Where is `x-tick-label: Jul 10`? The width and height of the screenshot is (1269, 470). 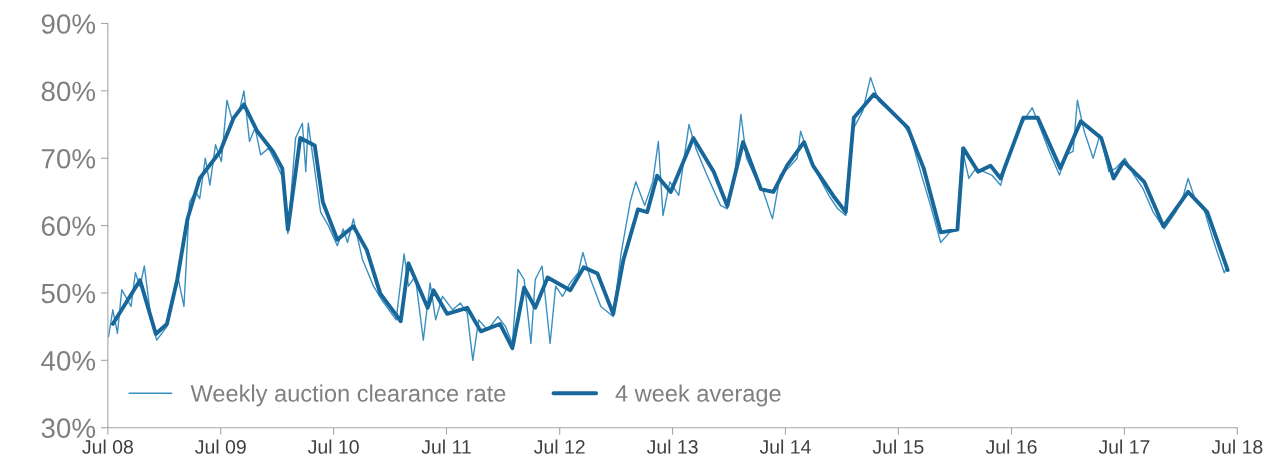 x-tick-label: Jul 10 is located at coordinates (333, 446).